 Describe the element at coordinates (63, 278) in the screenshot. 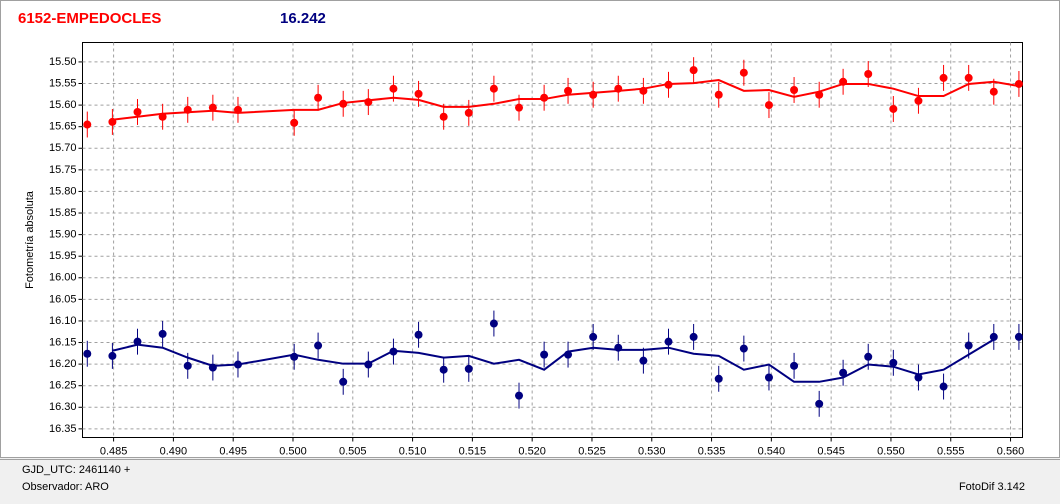

I see `y-tick-label: 16.00` at that location.